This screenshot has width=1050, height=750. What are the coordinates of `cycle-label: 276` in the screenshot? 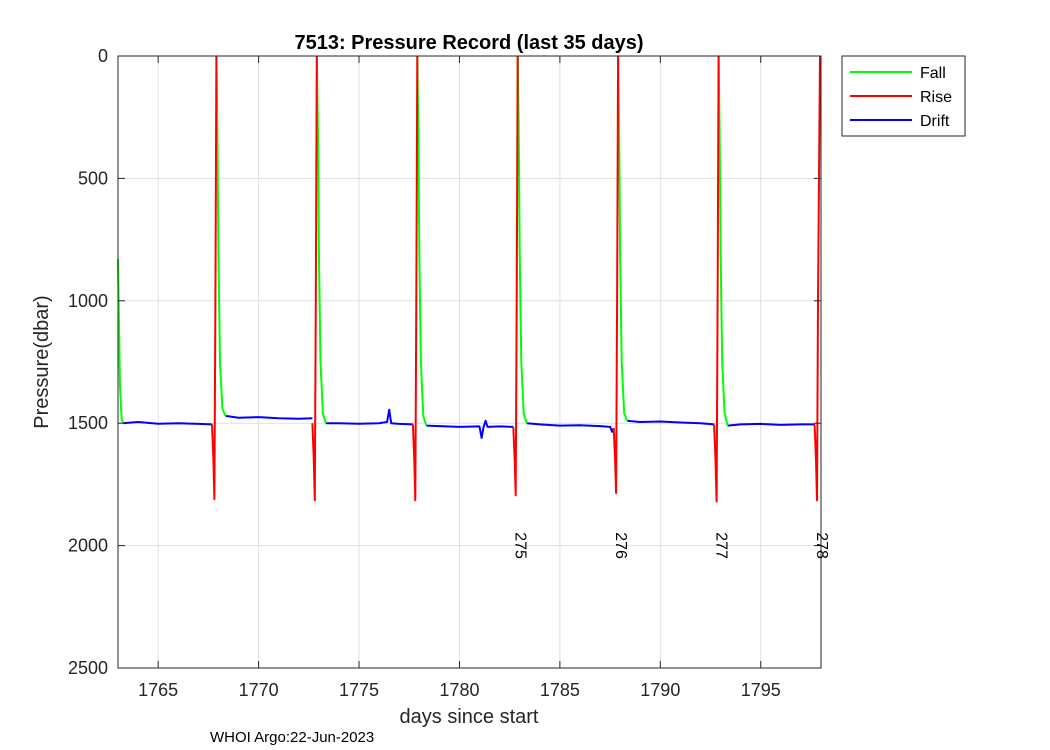 It's located at (620, 545).